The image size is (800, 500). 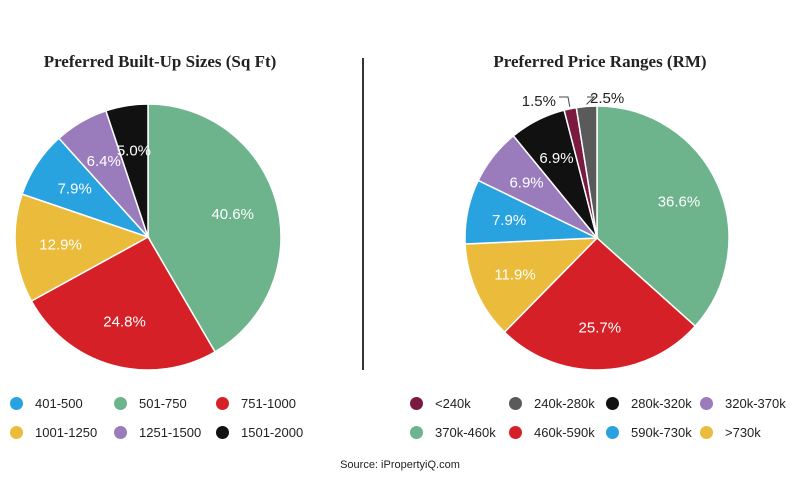 What do you see at coordinates (607, 98) in the screenshot?
I see `pie2-label-240k-280k: 2.5%` at bounding box center [607, 98].